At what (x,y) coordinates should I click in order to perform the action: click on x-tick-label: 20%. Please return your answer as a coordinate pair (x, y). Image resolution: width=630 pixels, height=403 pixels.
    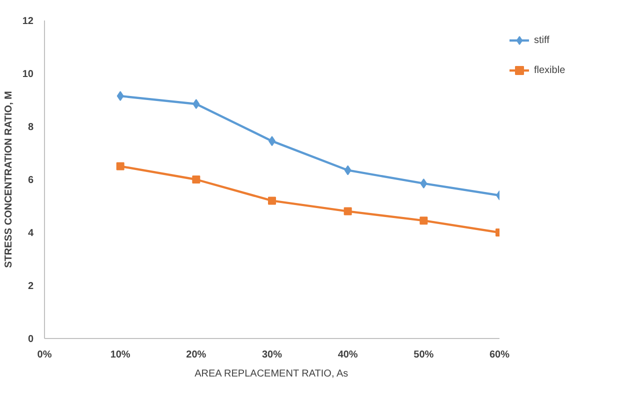
    Looking at the image, I should click on (196, 355).